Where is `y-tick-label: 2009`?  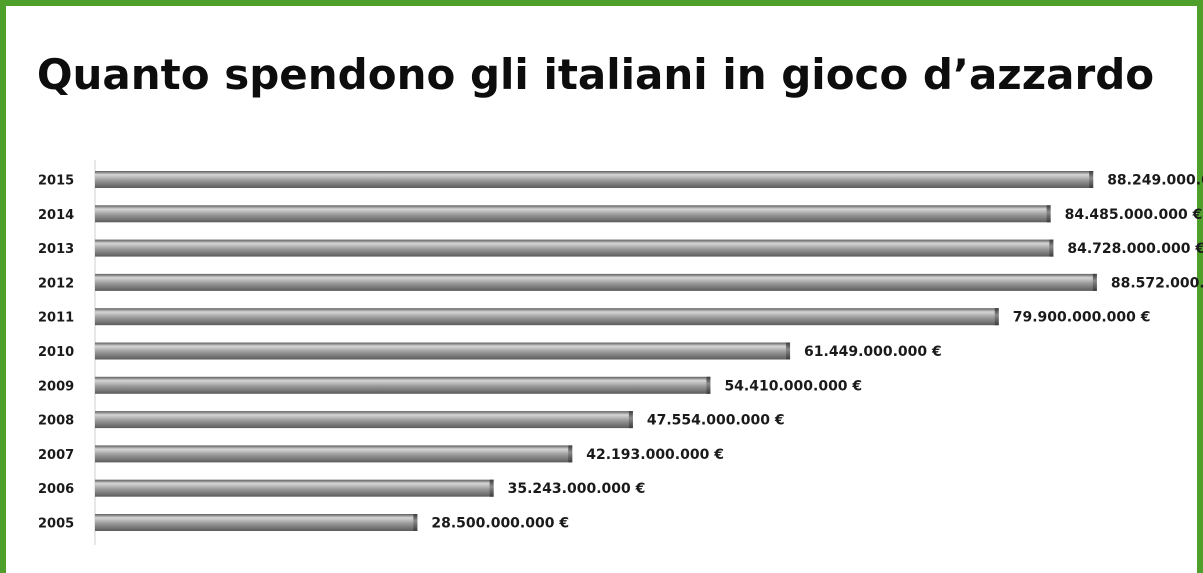 y-tick-label: 2009 is located at coordinates (56, 386).